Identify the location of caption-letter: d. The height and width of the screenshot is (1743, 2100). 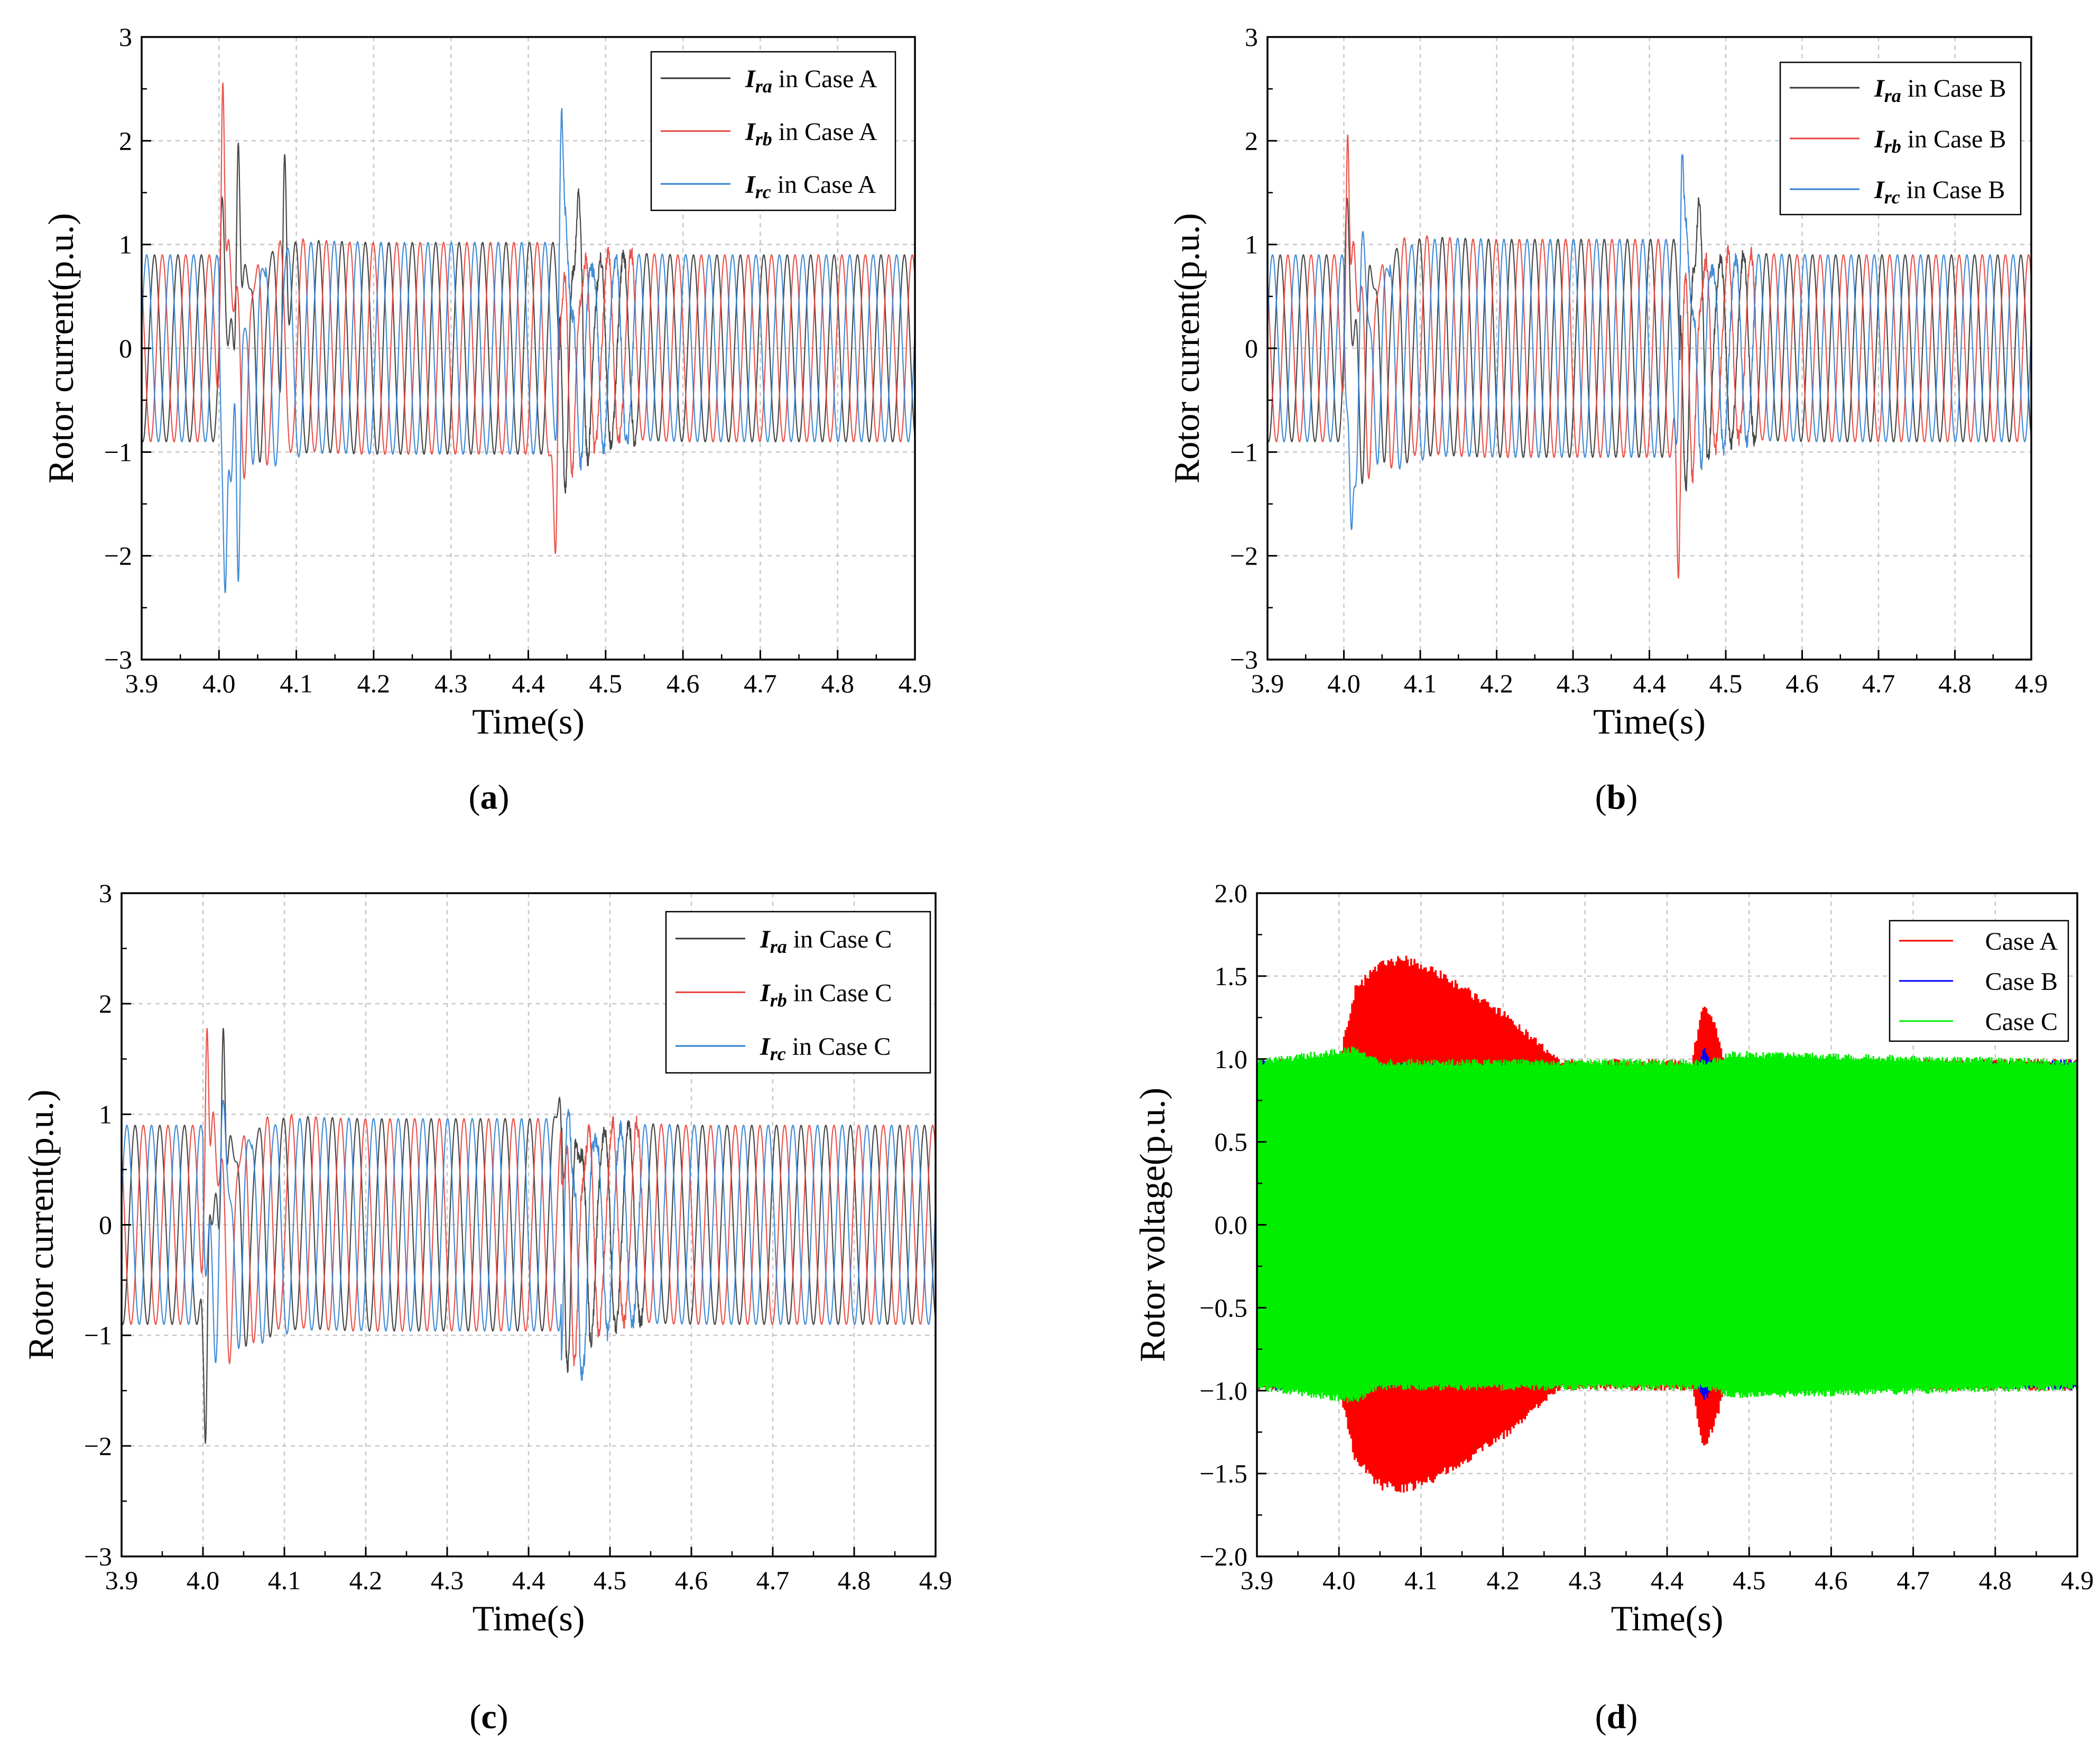
(1616, 1717).